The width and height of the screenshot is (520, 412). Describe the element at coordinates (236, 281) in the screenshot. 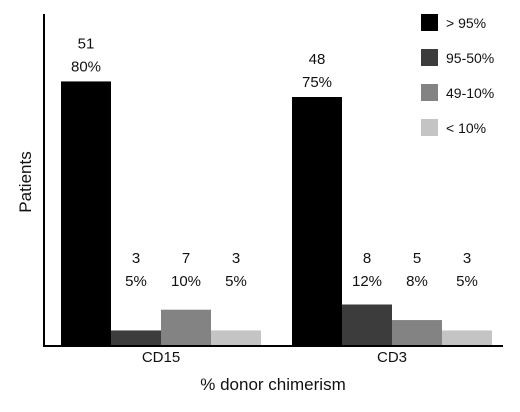

I see `data-label-cd15-10-percent: 5%` at that location.